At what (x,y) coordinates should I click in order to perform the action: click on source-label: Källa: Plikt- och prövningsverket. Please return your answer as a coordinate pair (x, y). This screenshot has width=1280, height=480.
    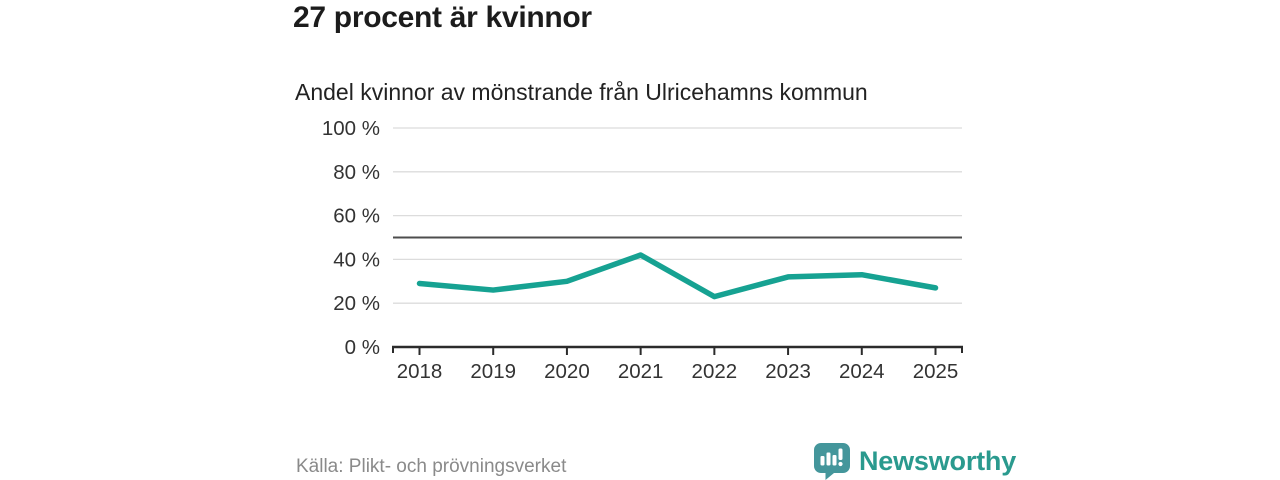
    Looking at the image, I should click on (431, 466).